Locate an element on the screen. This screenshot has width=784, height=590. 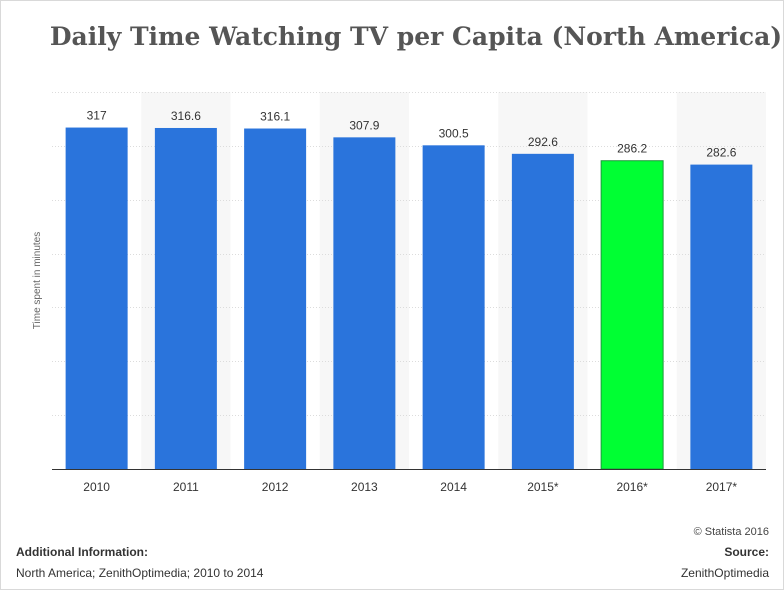
x-tick-label: 2010 is located at coordinates (96, 487).